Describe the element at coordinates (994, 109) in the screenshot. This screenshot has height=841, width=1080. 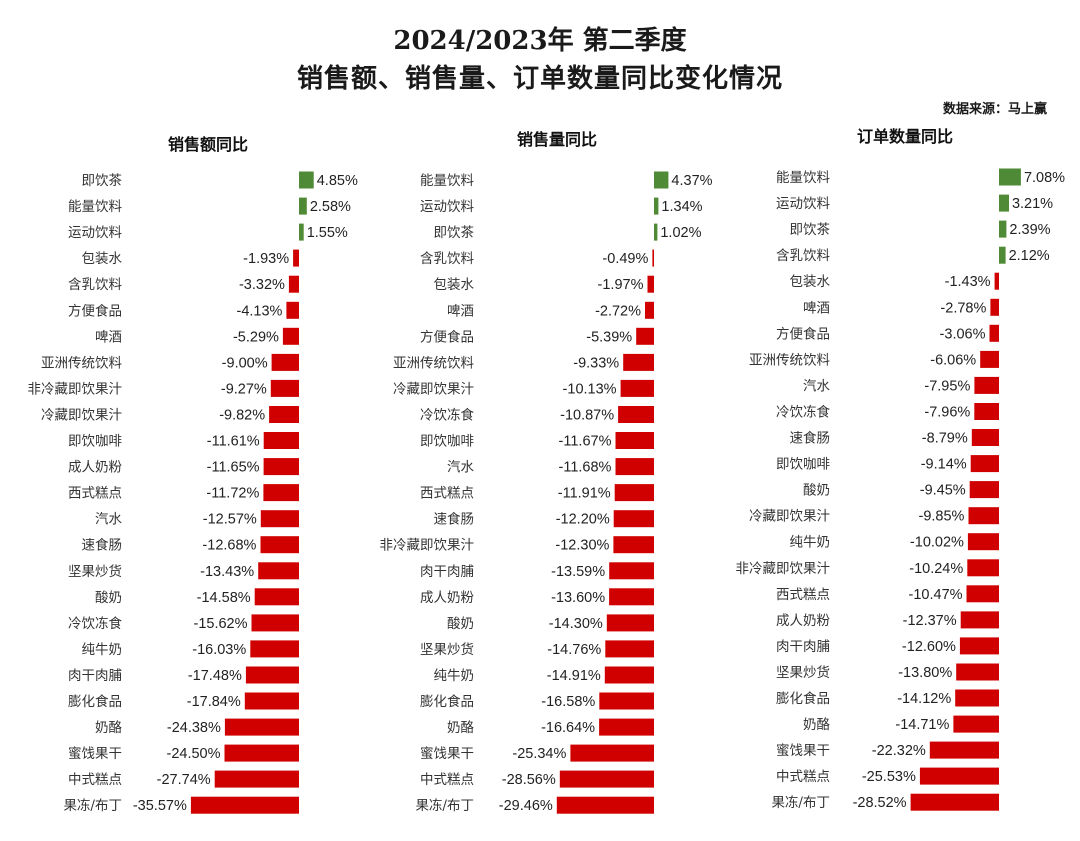
I see `data-source-label: 数据来源：马上赢` at that location.